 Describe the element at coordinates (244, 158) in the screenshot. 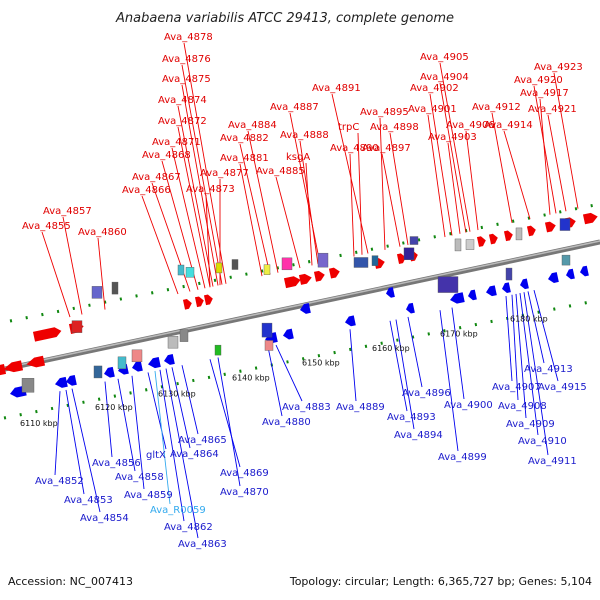

I see `forward-gene-label: Ava_4881` at that location.